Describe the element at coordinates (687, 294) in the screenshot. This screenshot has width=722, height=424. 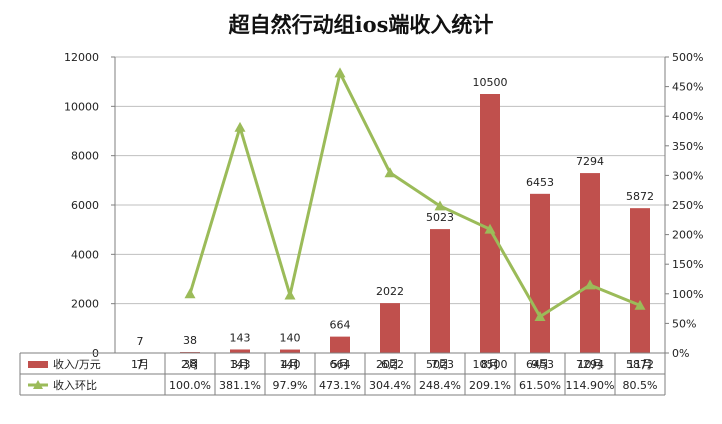
I see `y-right-tick-label: 100%` at that location.